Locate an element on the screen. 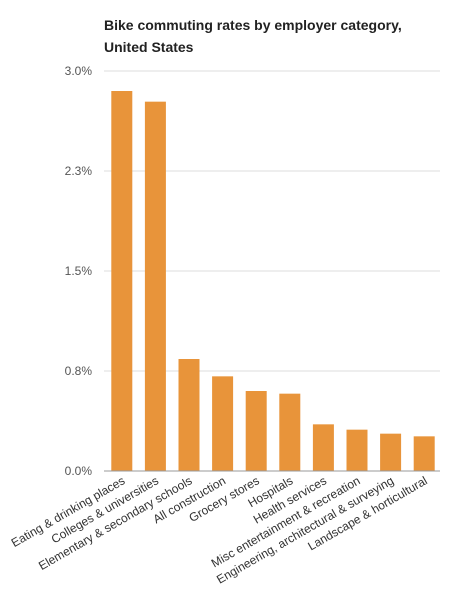 This screenshot has width=461, height=595. y-tick-label: 1.5% is located at coordinates (79, 271).